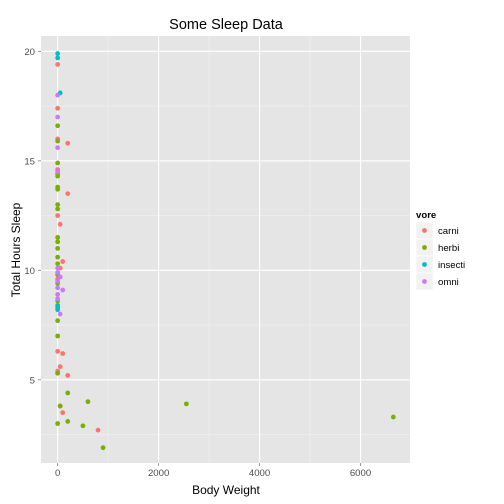 The width and height of the screenshot is (504, 504). What do you see at coordinates (29, 161) in the screenshot?
I see `y-tick-label: 15` at bounding box center [29, 161].